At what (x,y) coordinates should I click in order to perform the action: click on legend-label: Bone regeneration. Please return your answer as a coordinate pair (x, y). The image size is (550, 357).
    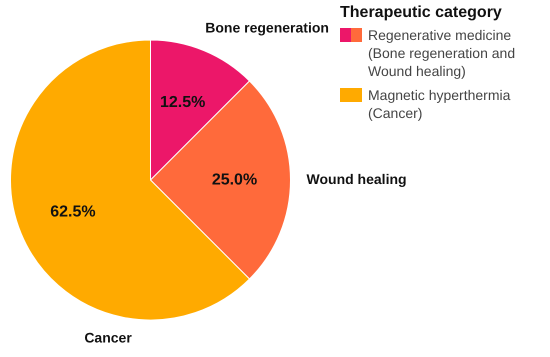
    Looking at the image, I should click on (267, 27).